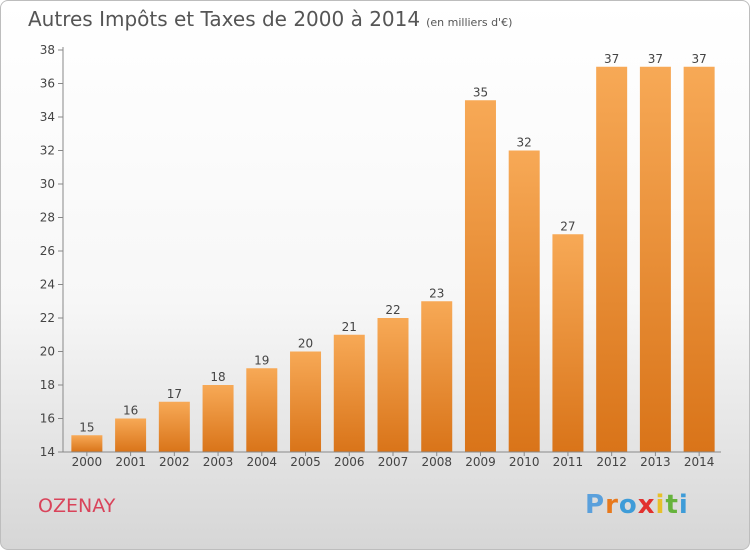  Describe the element at coordinates (224, 19) in the screenshot. I see `chart-title-text: Autres Impôts et Taxes de 2000 à 2014` at that location.